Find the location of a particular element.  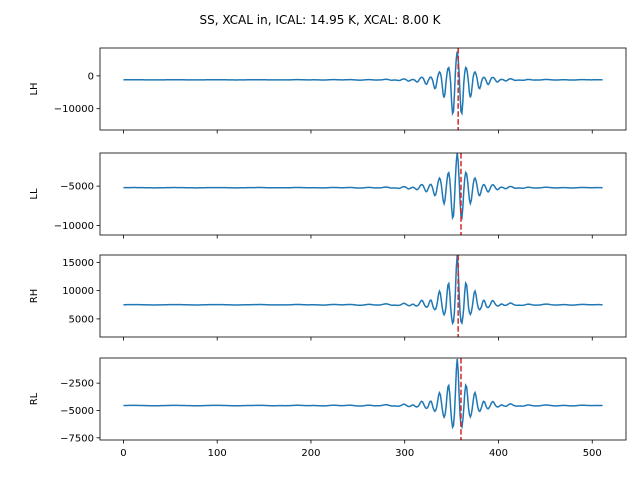

y-axis-label: LH is located at coordinates (34, 88).